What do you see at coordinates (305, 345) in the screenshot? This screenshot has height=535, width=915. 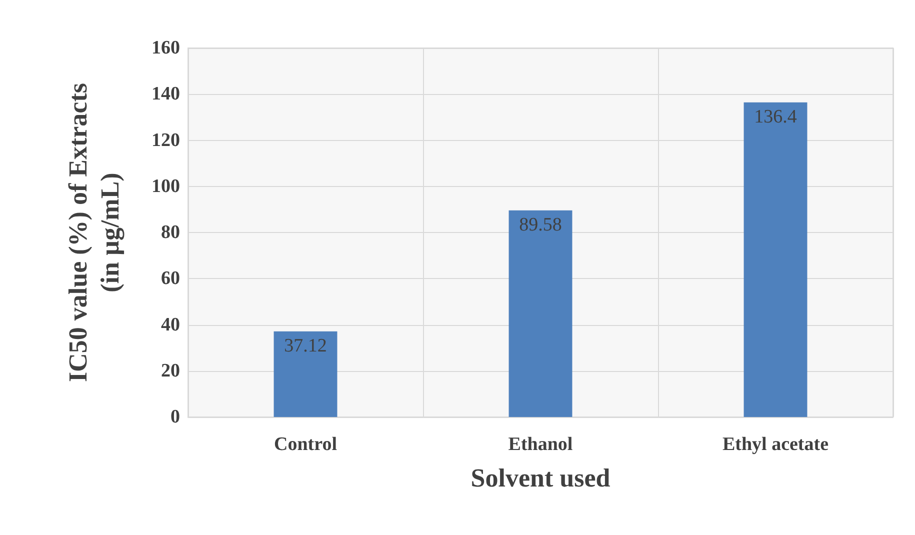 I see `data-label: 37.12` at bounding box center [305, 345].